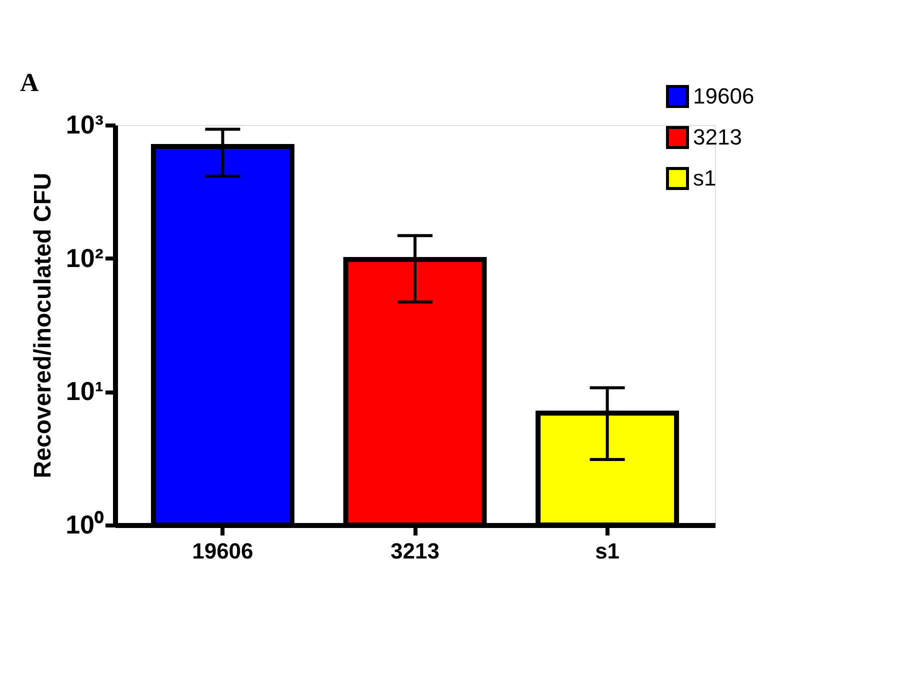 This screenshot has height=677, width=920. What do you see at coordinates (607, 551) in the screenshot?
I see `x-tick-label: s1` at bounding box center [607, 551].